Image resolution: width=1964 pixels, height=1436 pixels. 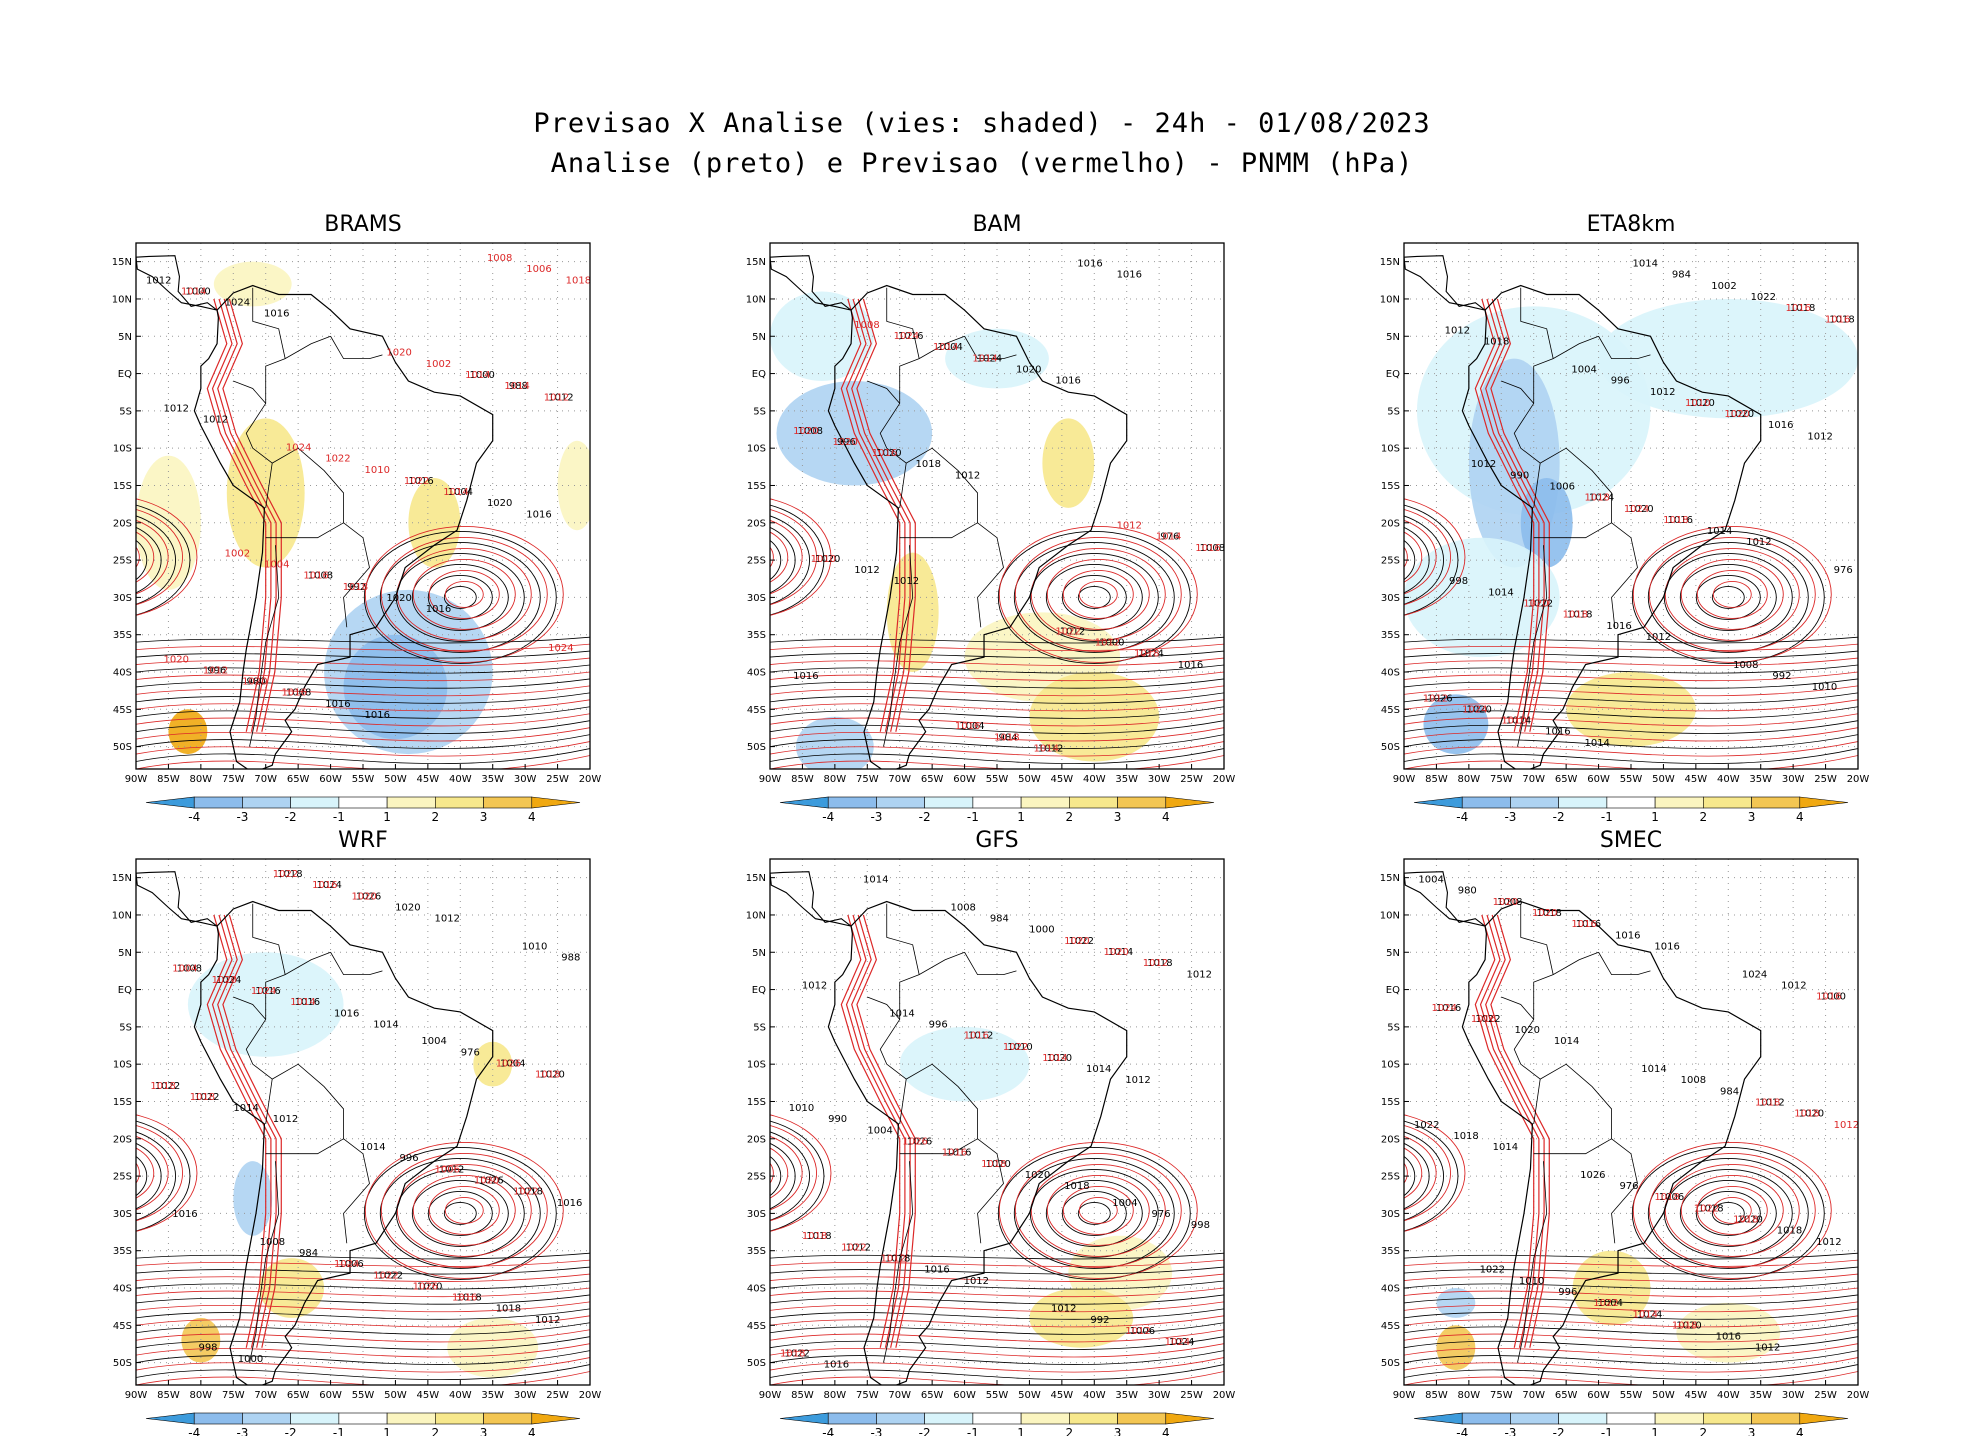 I want to click on analysis-contour-label: 984, so click(x=1008, y=737).